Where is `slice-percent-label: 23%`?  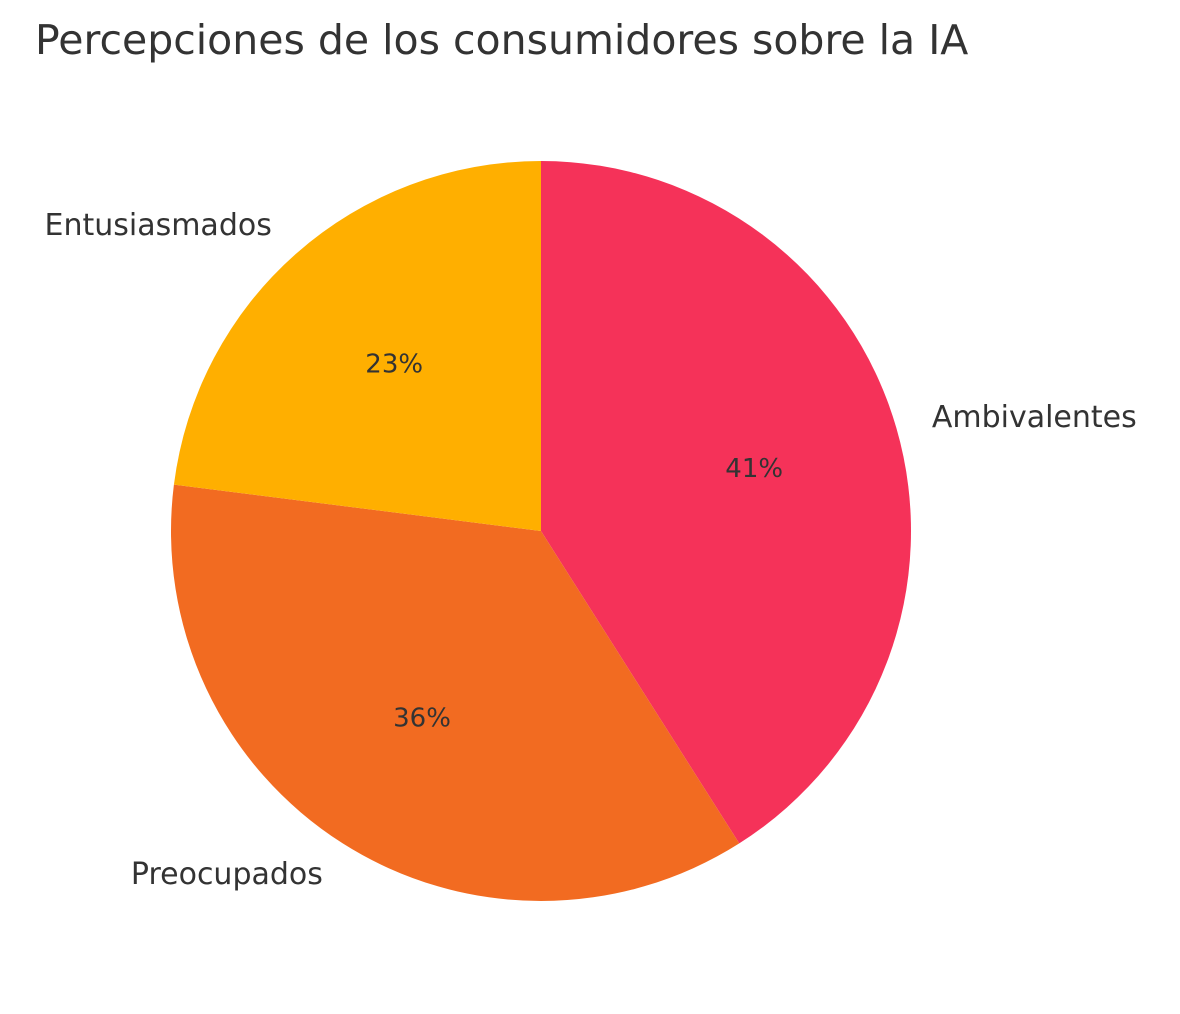
slice-percent-label: 23% is located at coordinates (394, 364).